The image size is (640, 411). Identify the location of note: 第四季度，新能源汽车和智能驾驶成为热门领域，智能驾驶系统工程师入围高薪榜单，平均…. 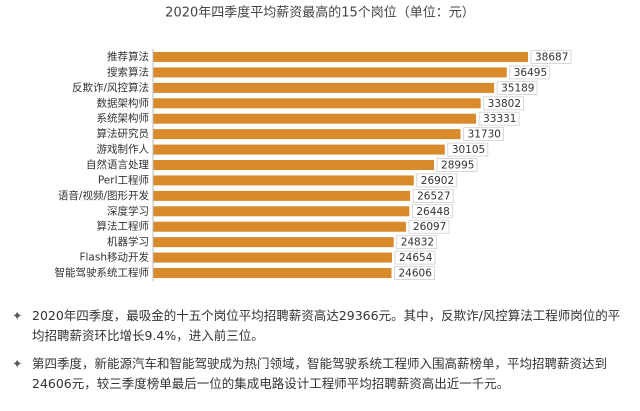
(318, 374).